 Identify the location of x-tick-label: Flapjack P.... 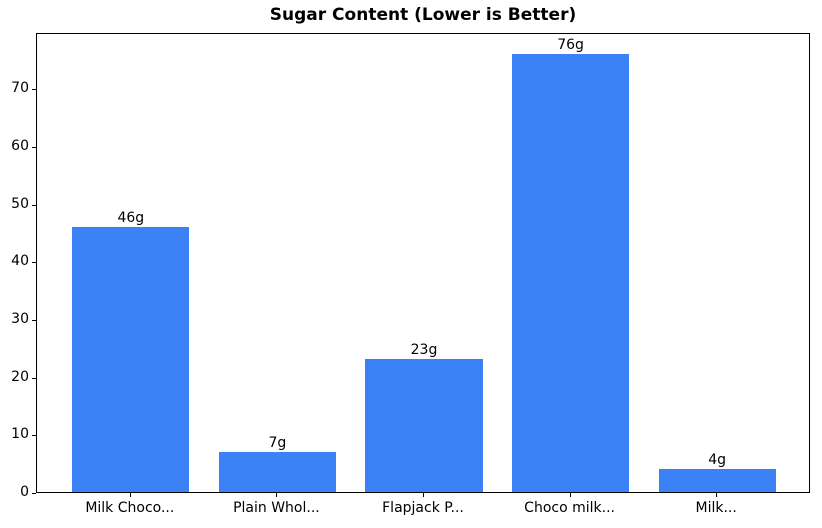
(423, 508).